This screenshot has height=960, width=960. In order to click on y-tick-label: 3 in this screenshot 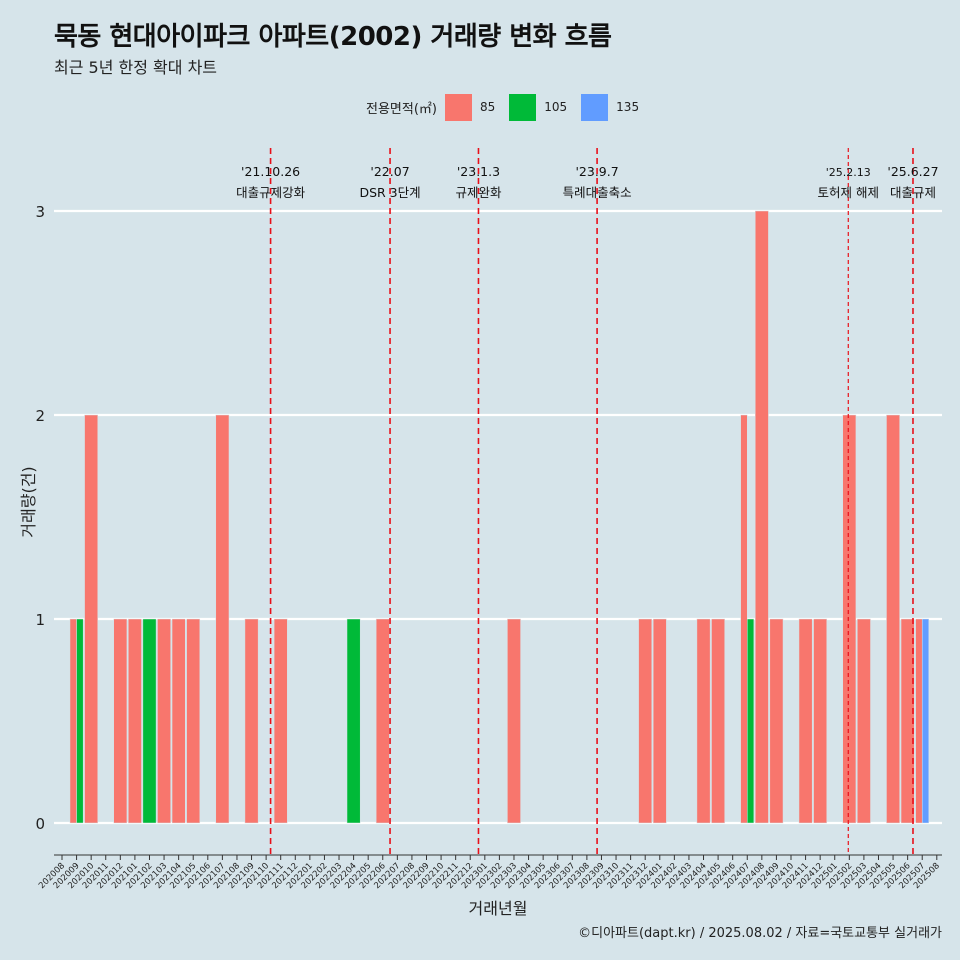, I will do `click(40, 212)`.